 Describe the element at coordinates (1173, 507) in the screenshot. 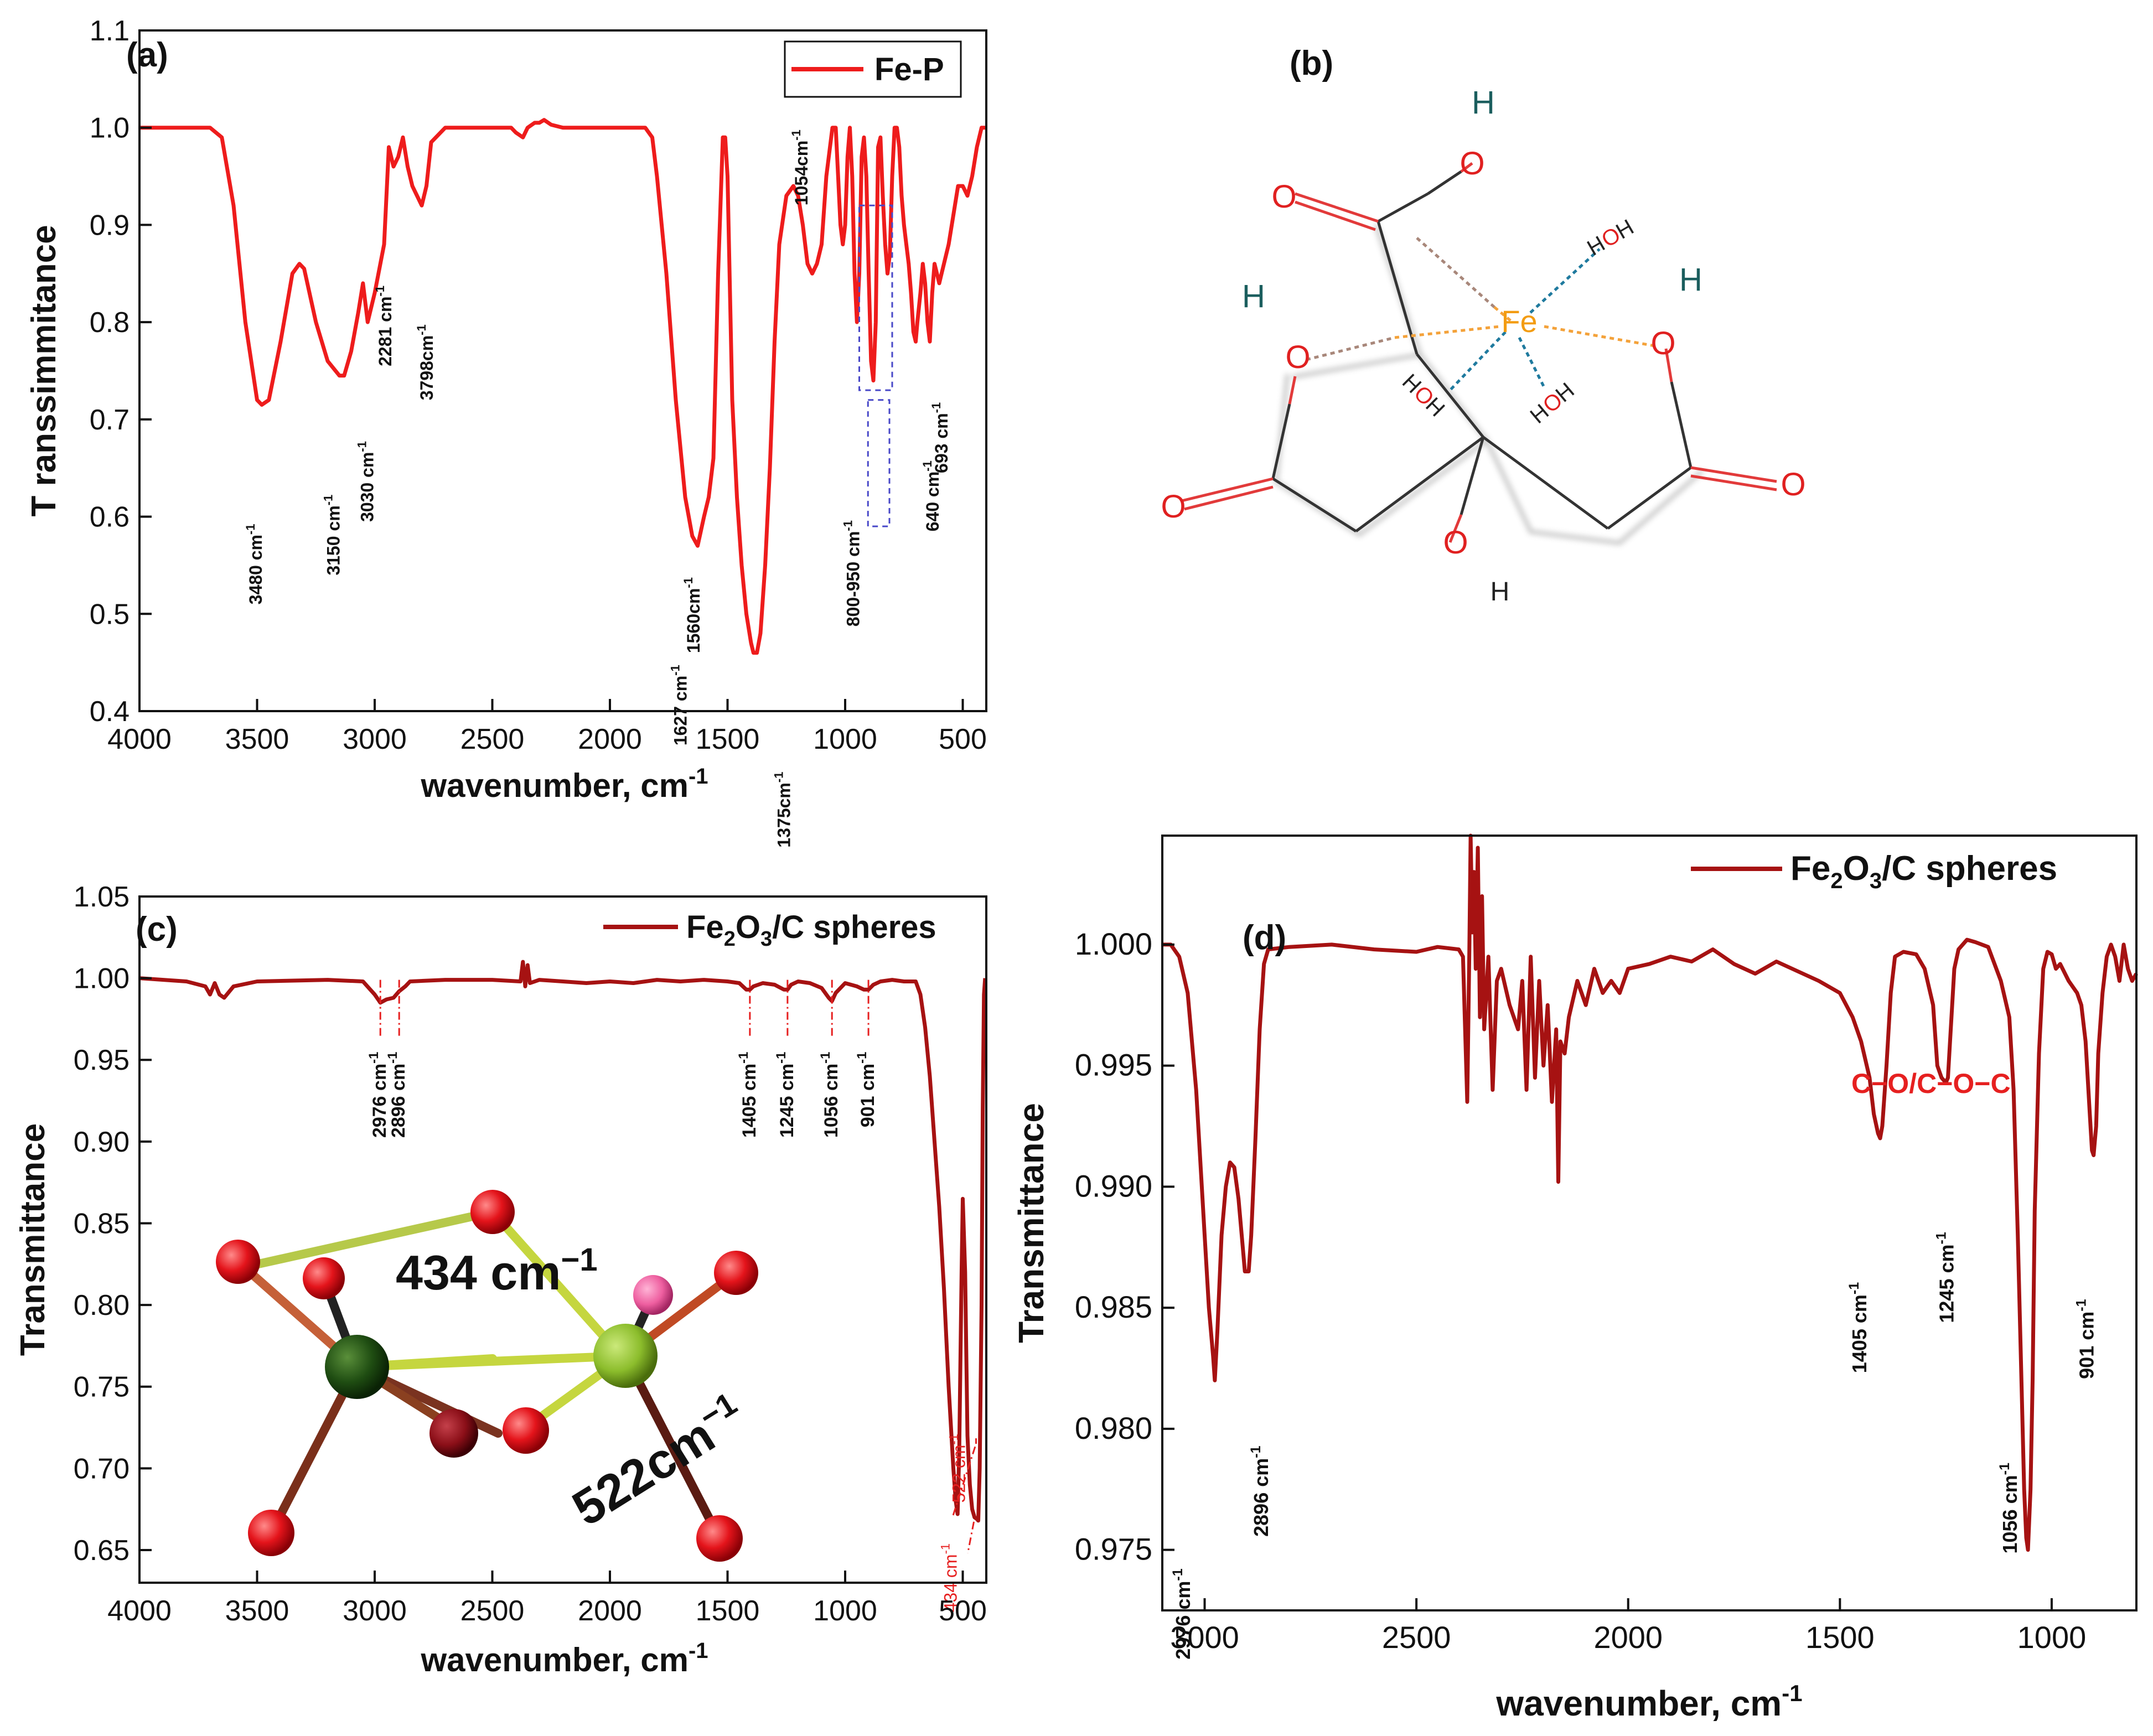

I see `atom-o-carbonyl-2: O` at that location.